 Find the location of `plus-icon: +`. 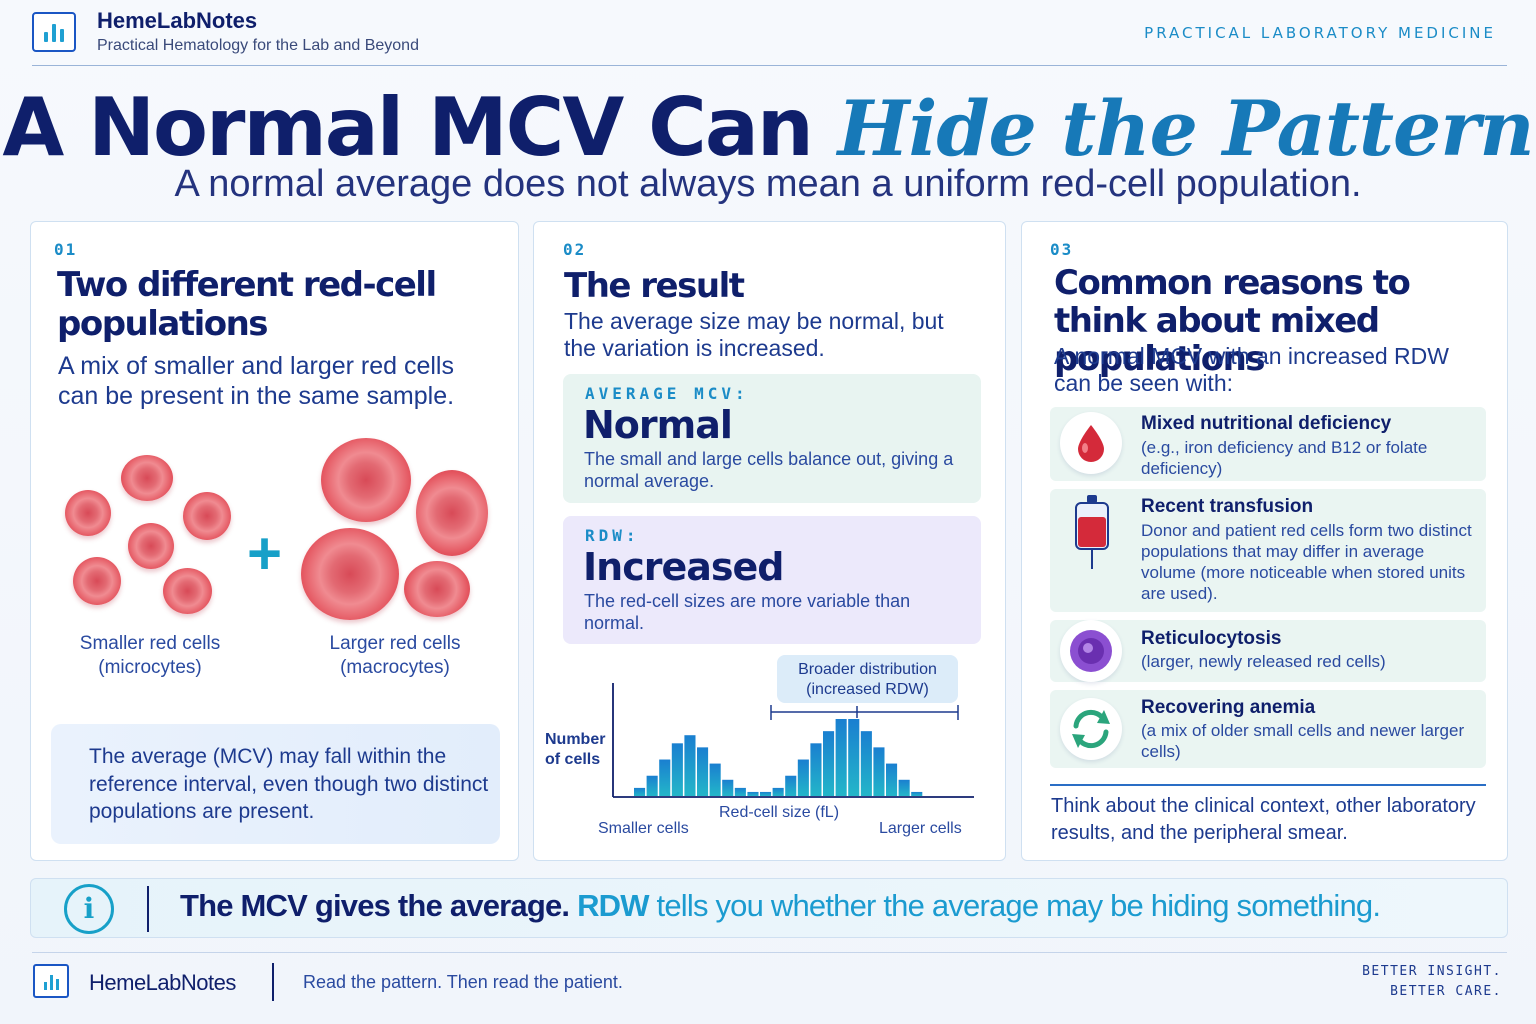

plus-icon: + is located at coordinates (265, 553).